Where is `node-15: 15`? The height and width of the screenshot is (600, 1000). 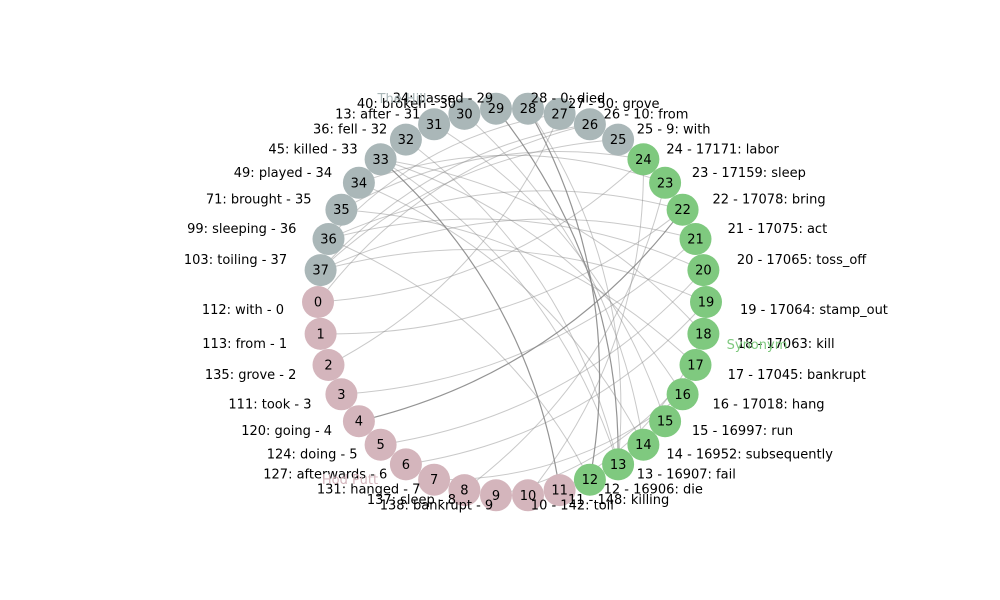 node-15: 15 is located at coordinates (665, 421).